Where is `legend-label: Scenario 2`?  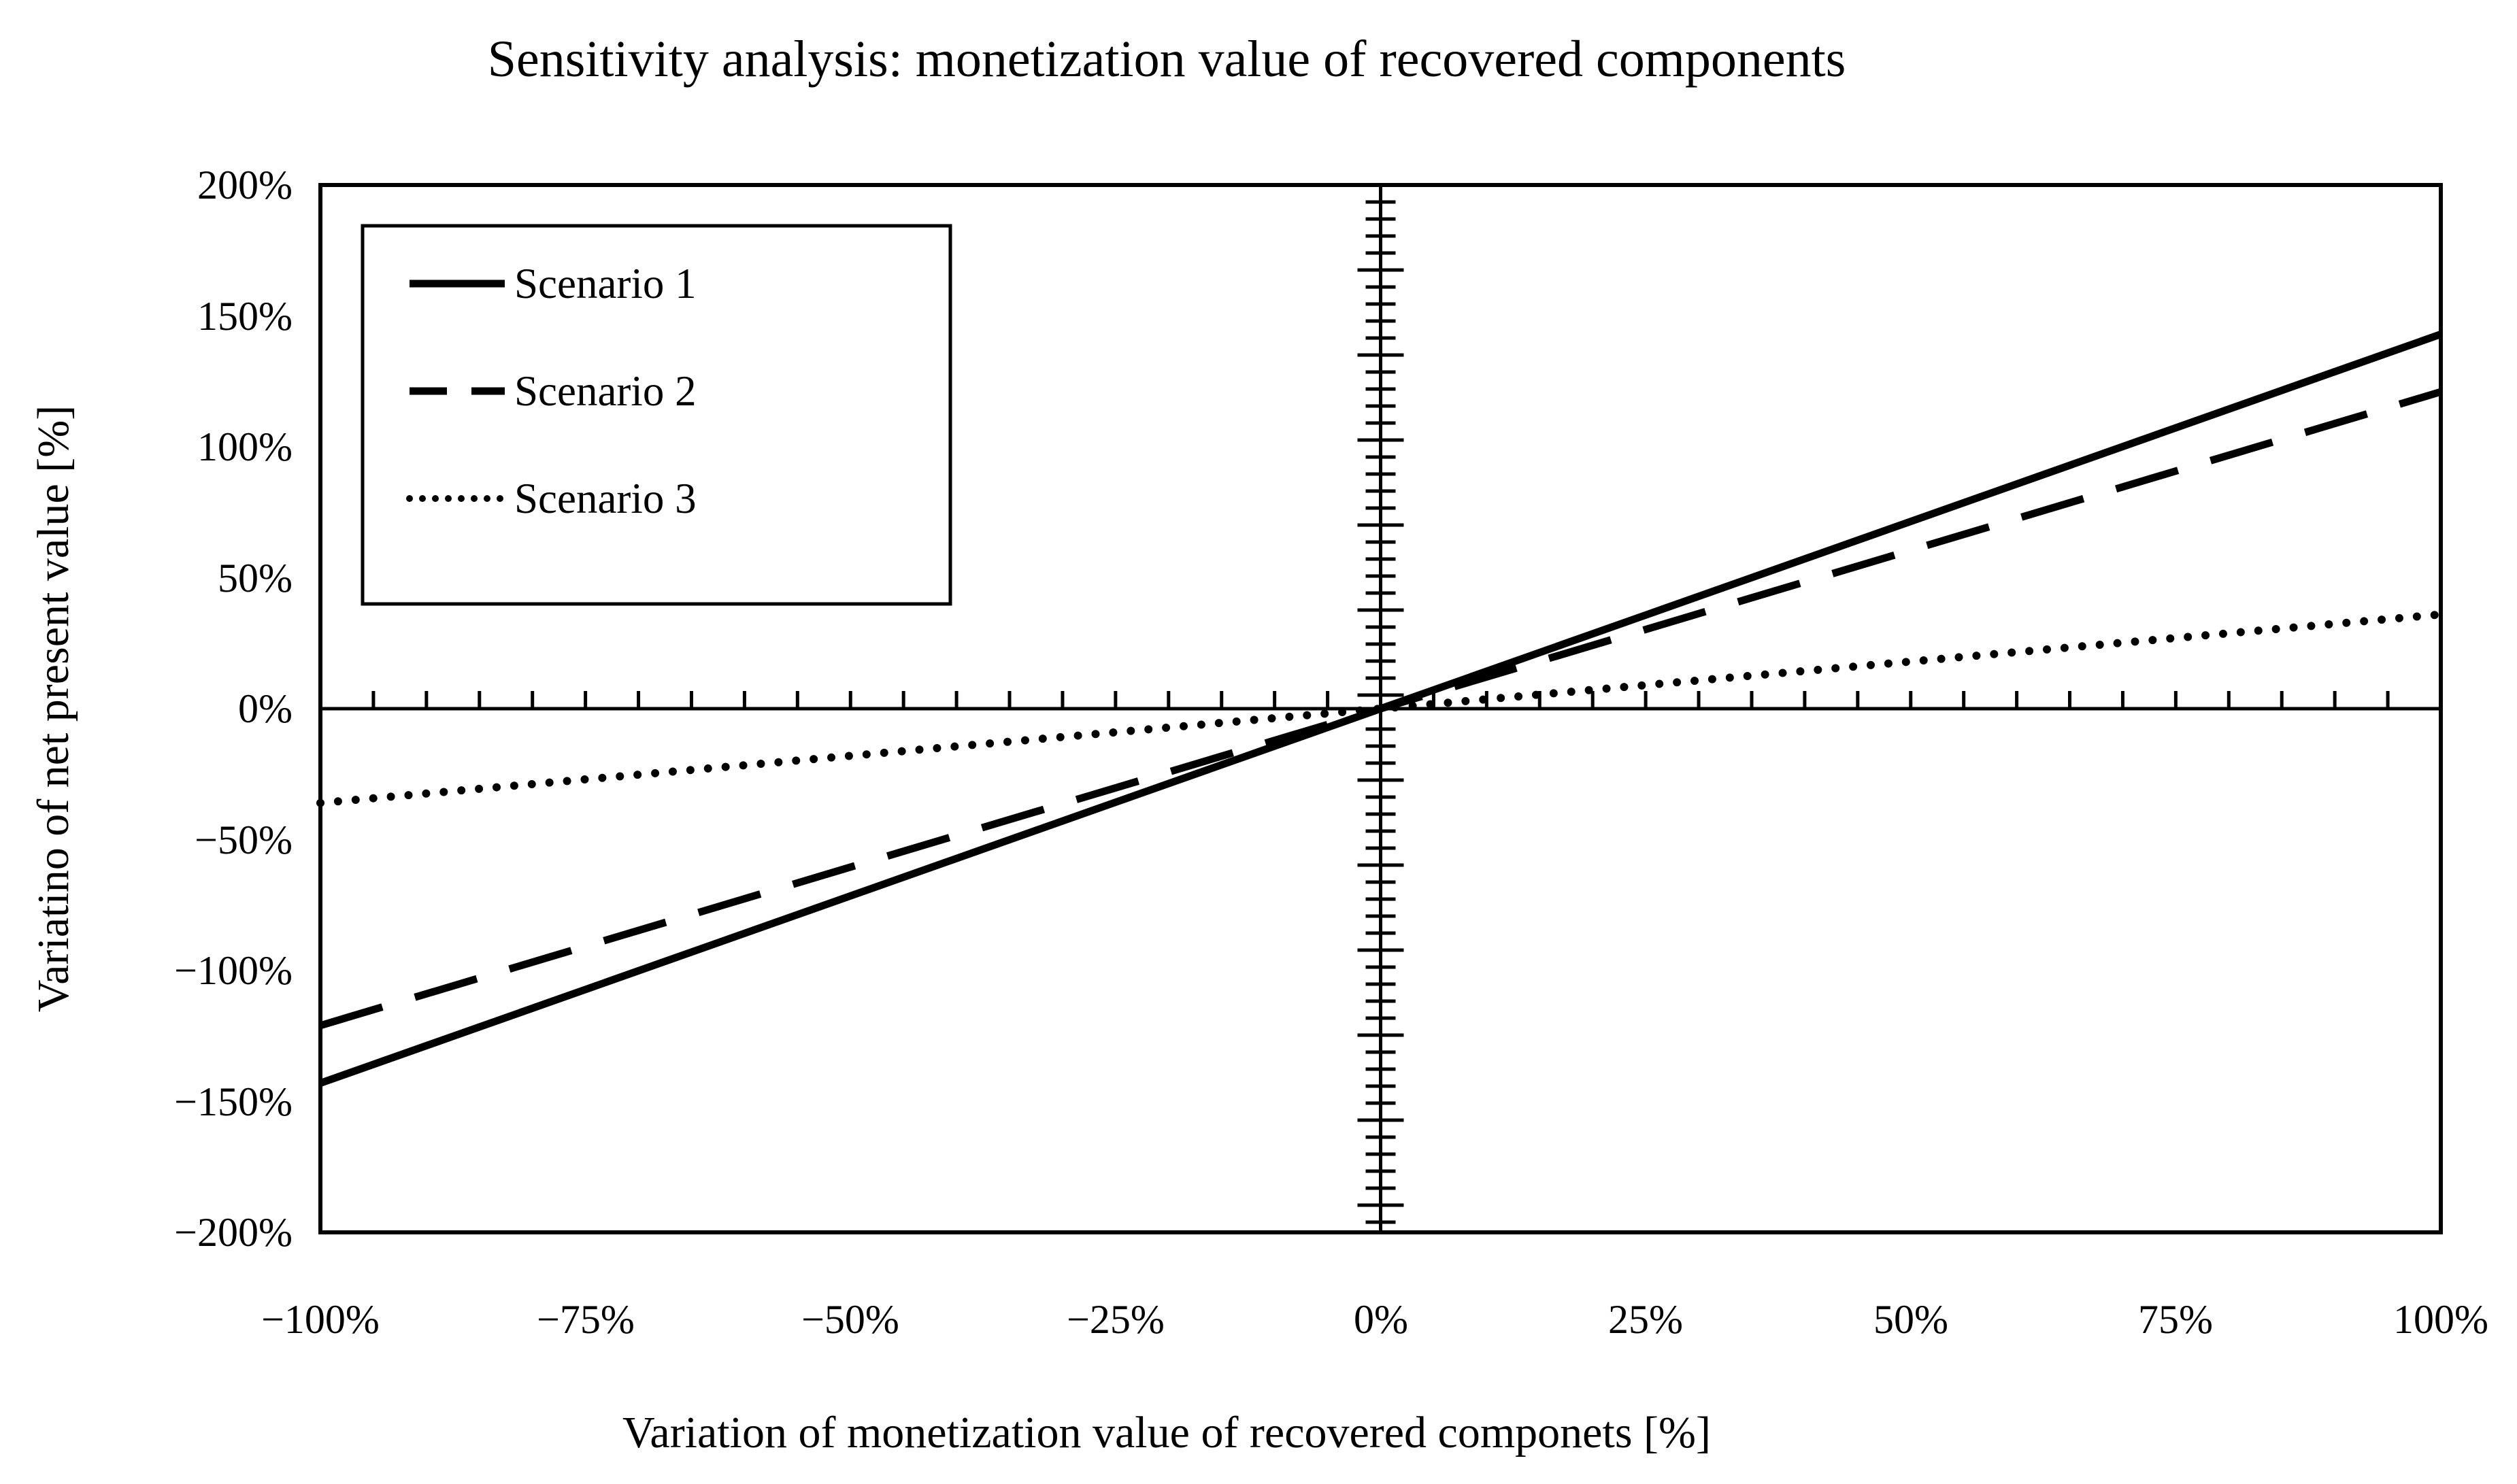
legend-label: Scenario 2 is located at coordinates (605, 391).